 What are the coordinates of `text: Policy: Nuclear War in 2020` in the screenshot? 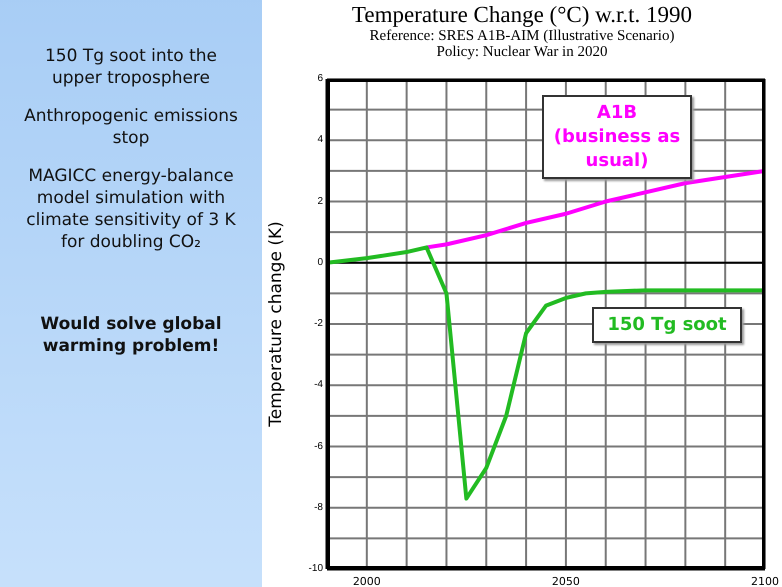 It's located at (522, 52).